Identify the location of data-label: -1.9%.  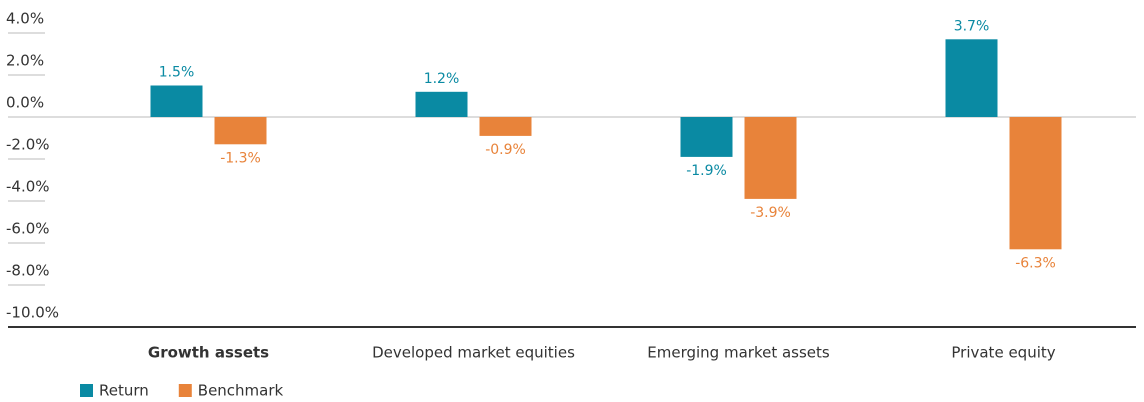
(706, 171).